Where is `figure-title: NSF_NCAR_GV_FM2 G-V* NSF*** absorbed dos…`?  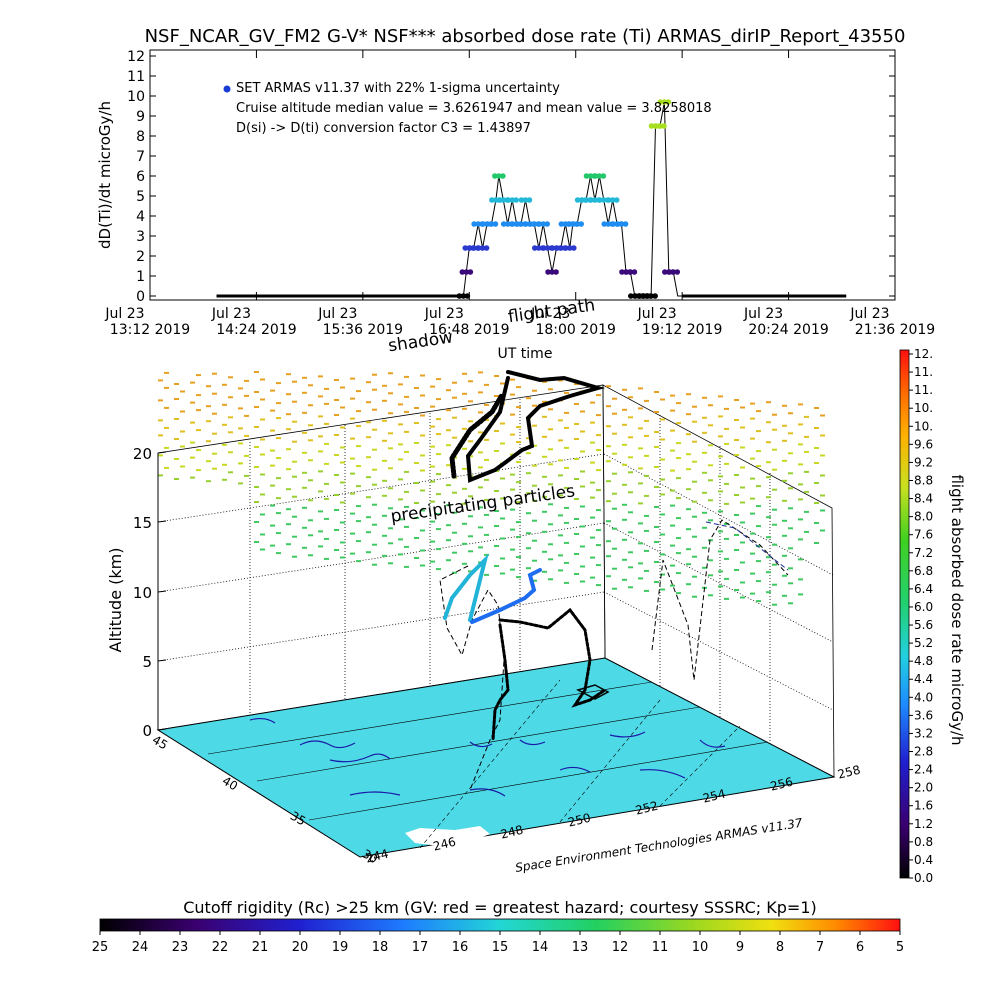 figure-title: NSF_NCAR_GV_FM2 G-V* NSF*** absorbed dos… is located at coordinates (525, 36).